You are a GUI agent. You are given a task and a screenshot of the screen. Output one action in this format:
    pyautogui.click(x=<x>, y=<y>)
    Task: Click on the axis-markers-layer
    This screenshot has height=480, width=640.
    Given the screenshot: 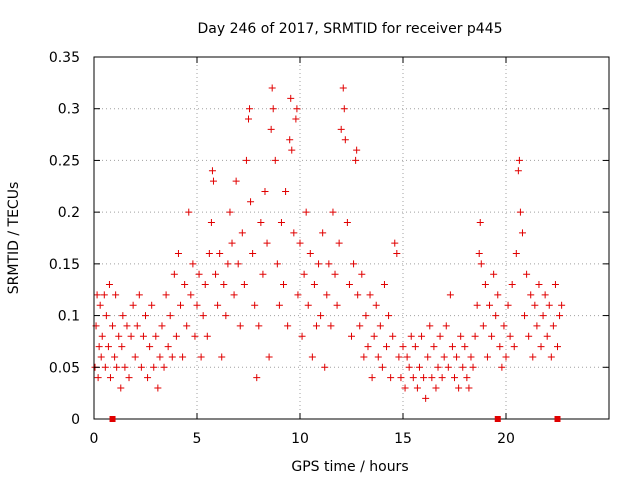 What is the action you would take?
    pyautogui.click(x=335, y=419)
    